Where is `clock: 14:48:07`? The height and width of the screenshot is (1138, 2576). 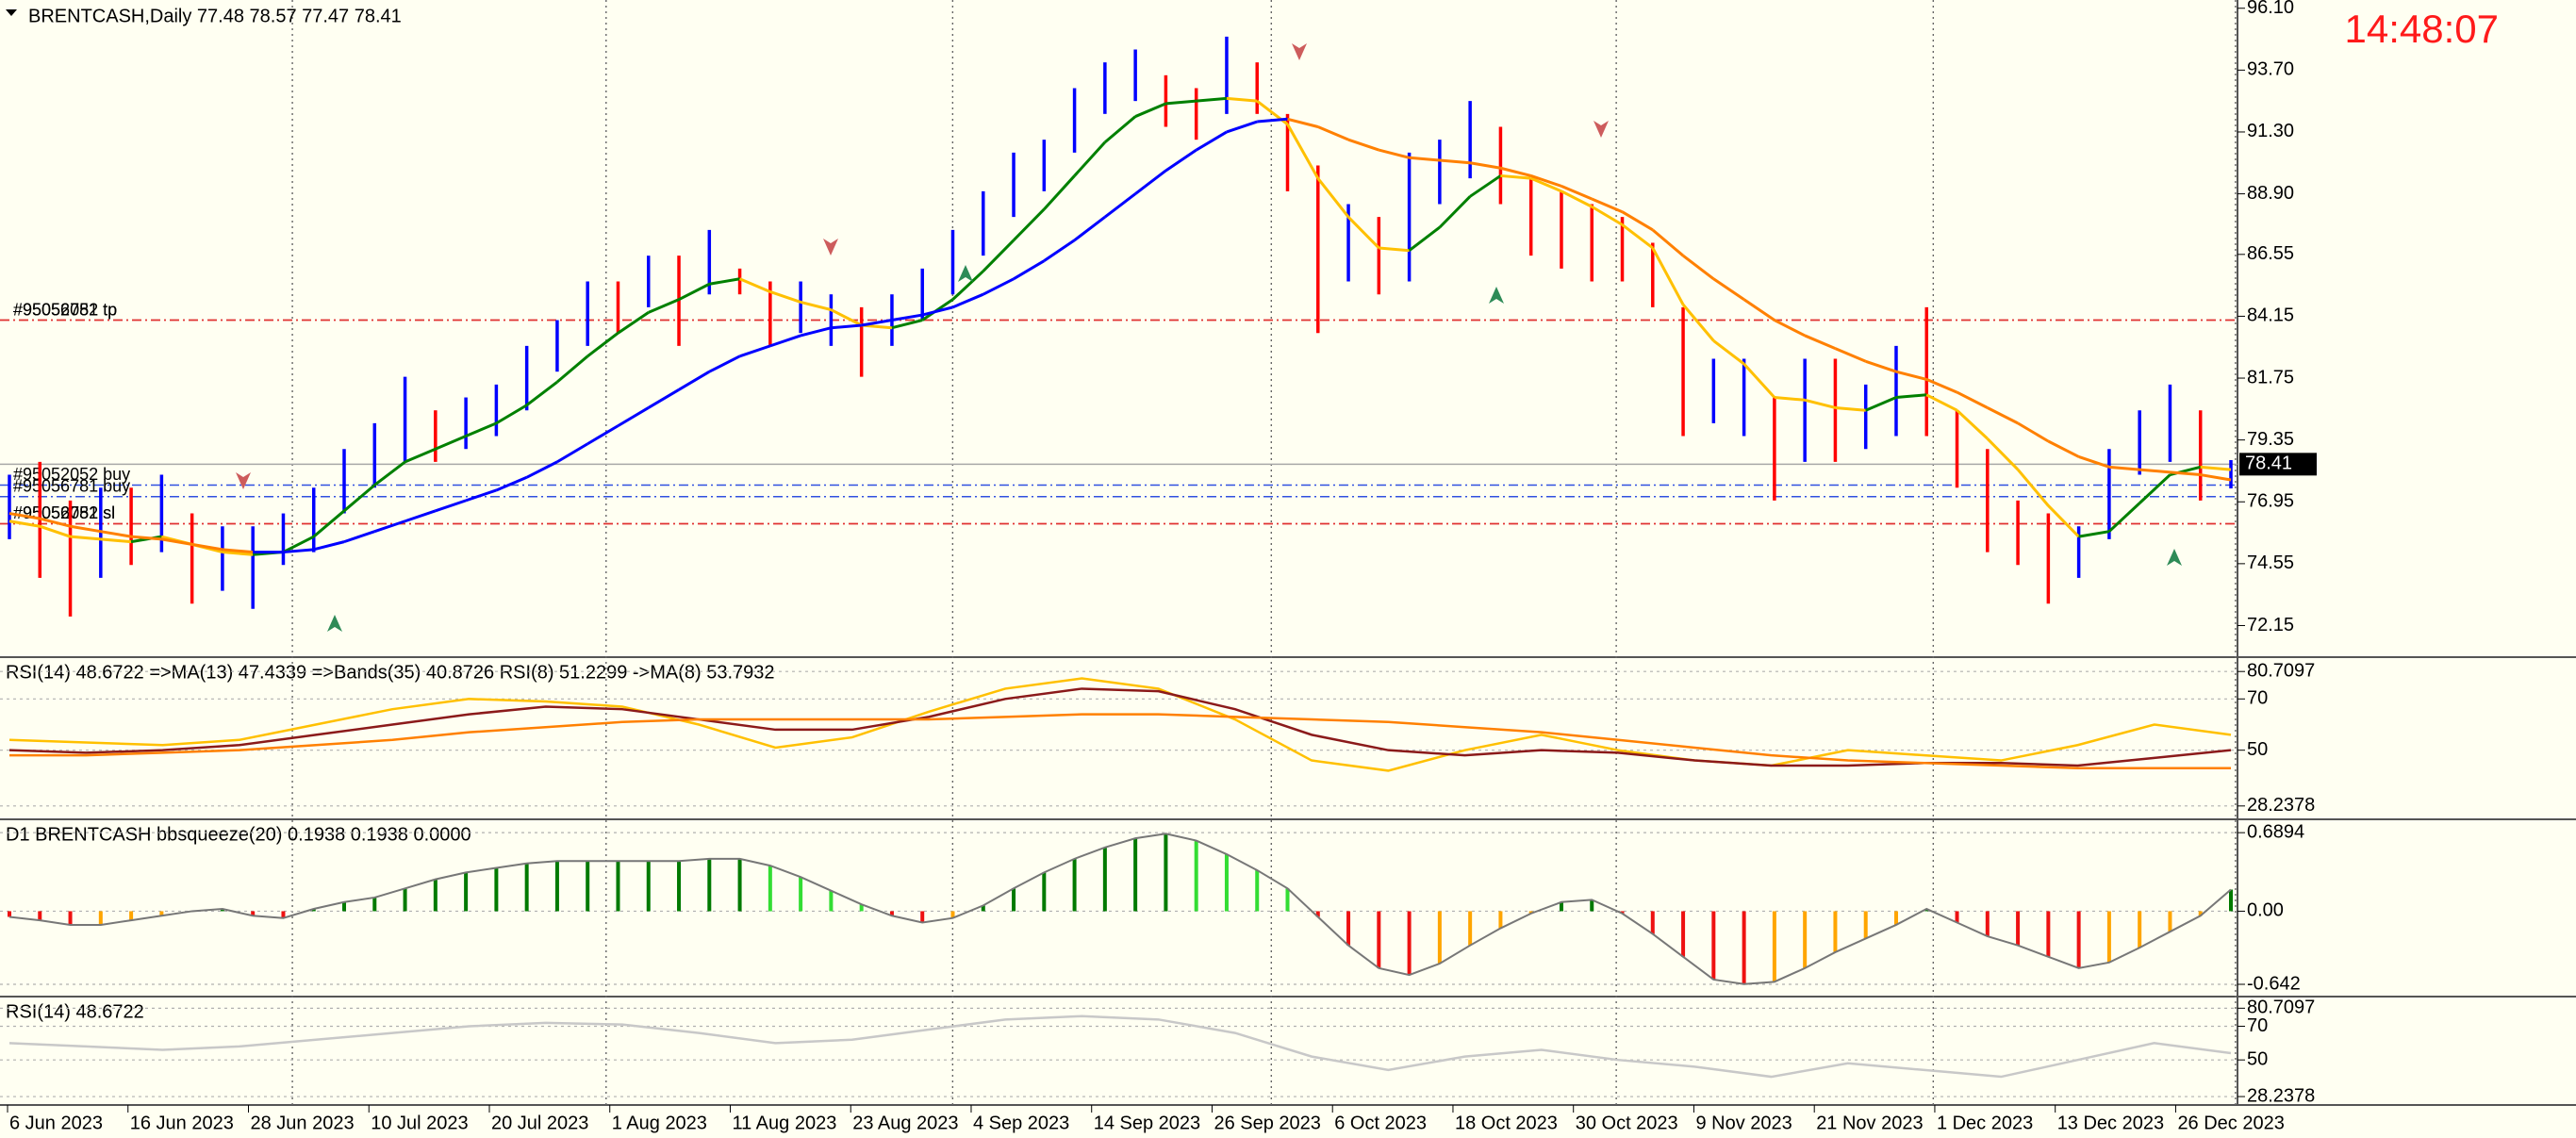 clock: 14:48:07 is located at coordinates (2422, 29).